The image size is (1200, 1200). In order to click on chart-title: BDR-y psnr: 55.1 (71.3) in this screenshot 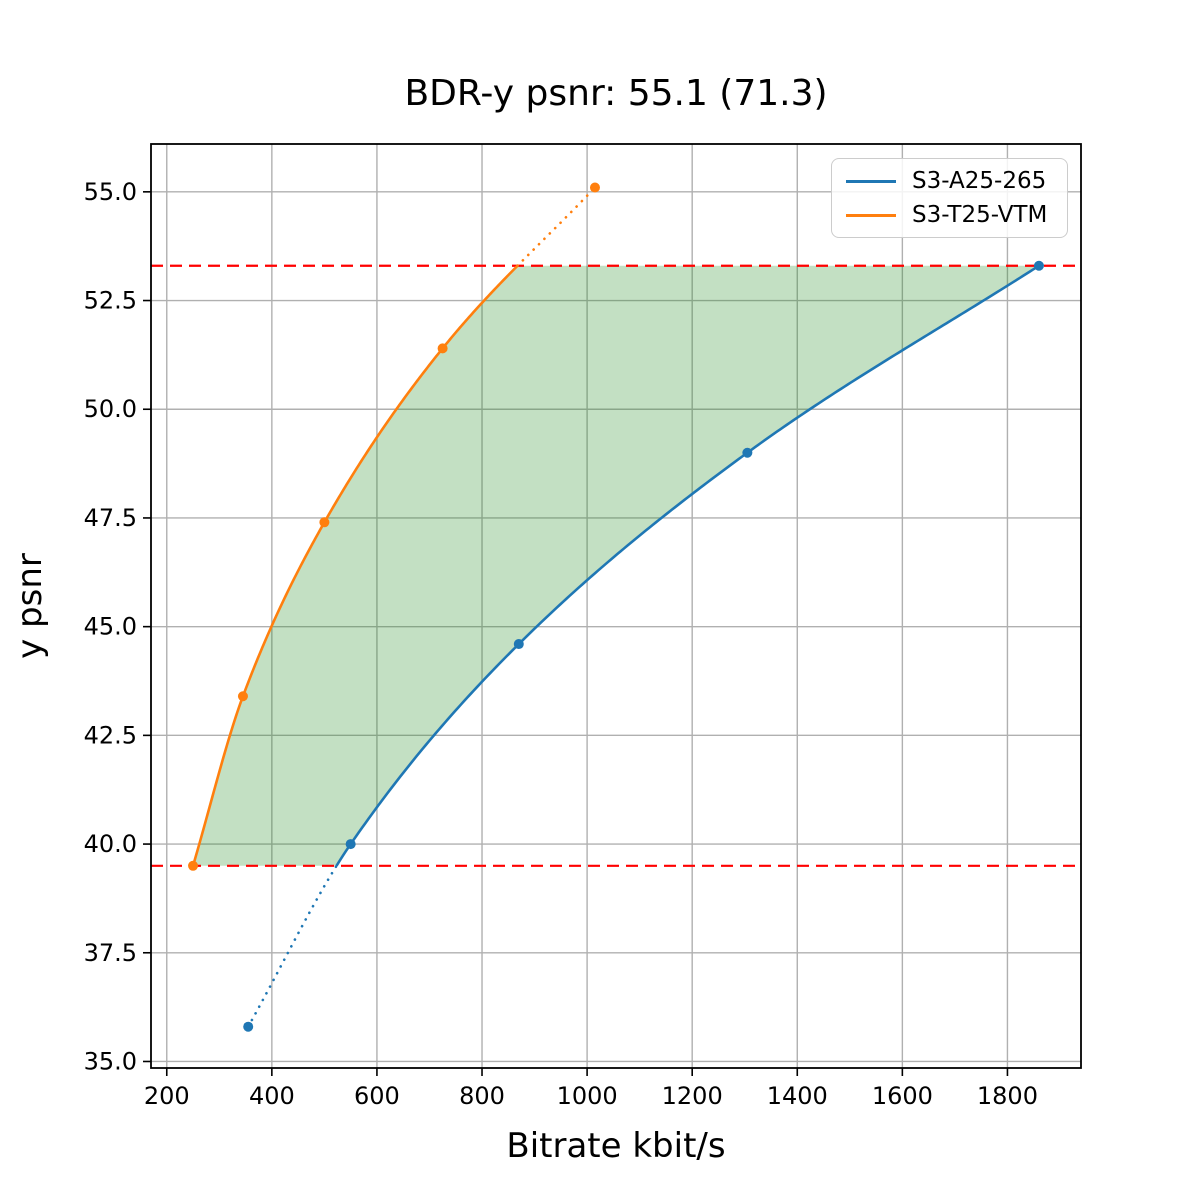, I will do `click(616, 93)`.